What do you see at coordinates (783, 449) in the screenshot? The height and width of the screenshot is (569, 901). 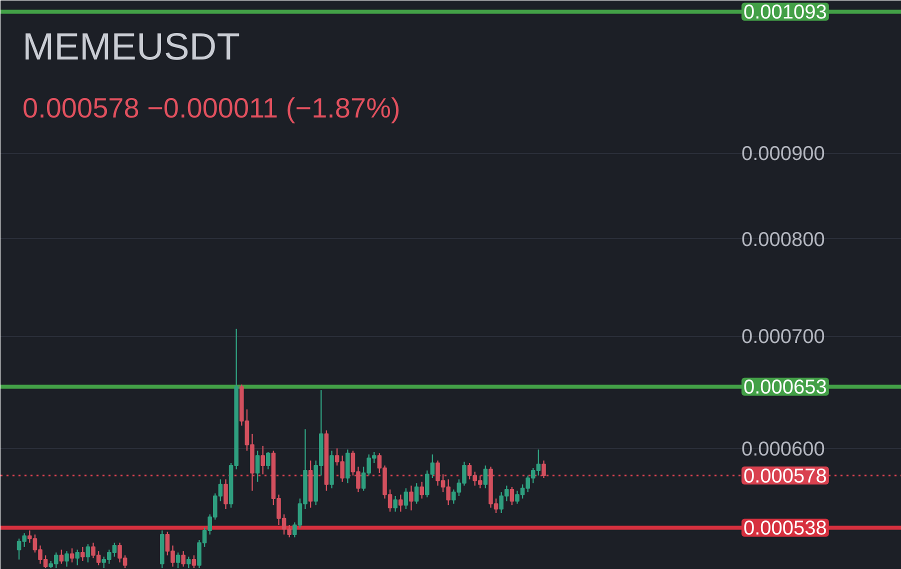 I see `y-tick-label: 0.000600` at bounding box center [783, 449].